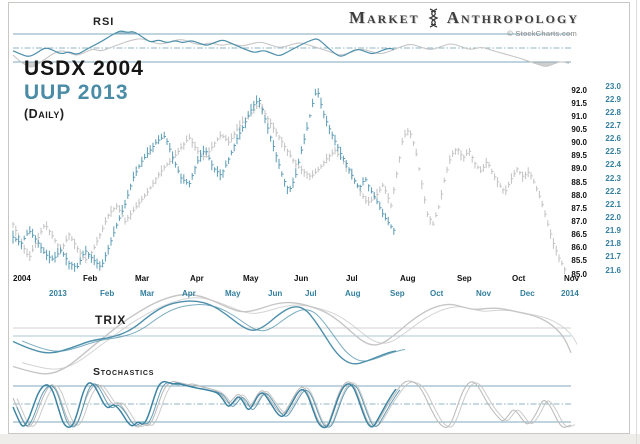 The image size is (640, 444). Describe the element at coordinates (613, 99) in the screenshot. I see `price-tick-uup: 22.9` at that location.